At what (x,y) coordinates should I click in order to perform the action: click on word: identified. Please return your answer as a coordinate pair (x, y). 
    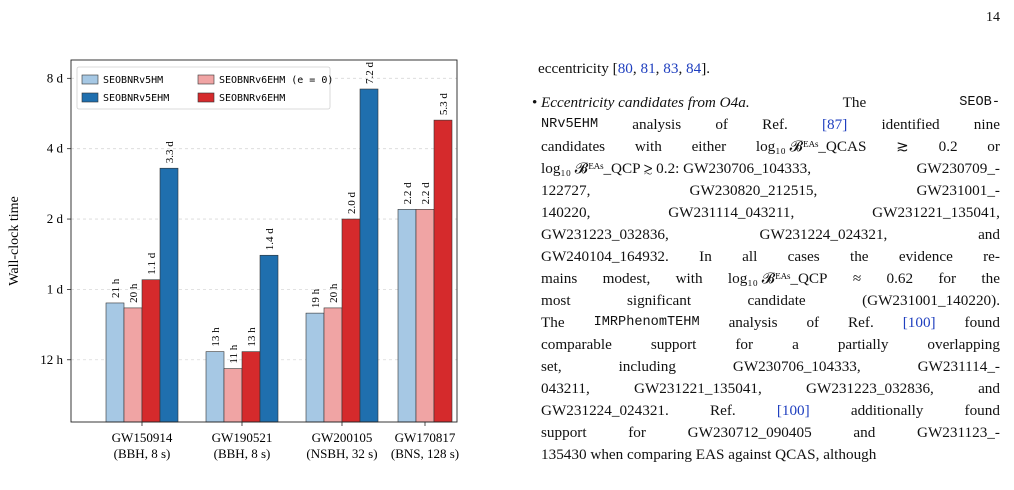
    Looking at the image, I should click on (910, 124).